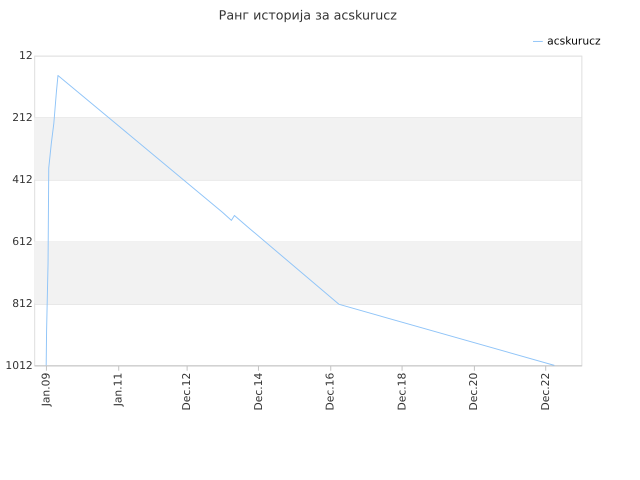  What do you see at coordinates (187, 391) in the screenshot?
I see `x-tick-label: Dec.12` at bounding box center [187, 391].